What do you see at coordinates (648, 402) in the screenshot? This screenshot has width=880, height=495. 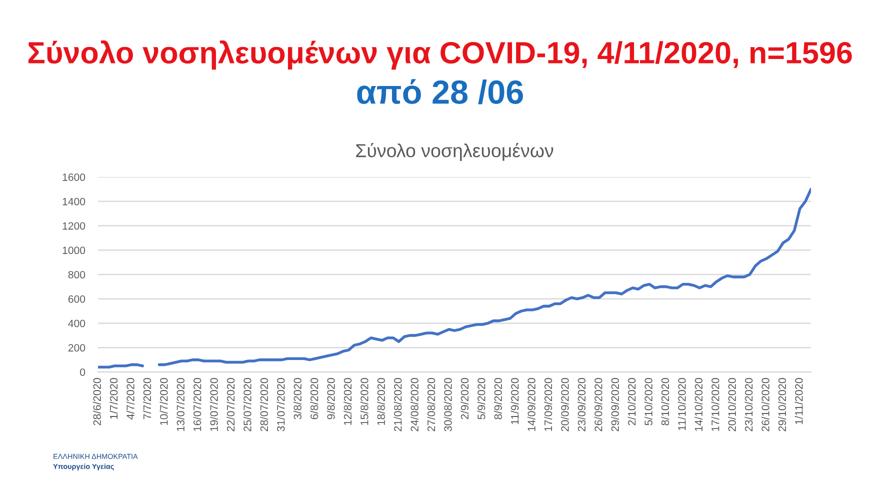 I see `x-tick-label: 5/10/2020` at bounding box center [648, 402].